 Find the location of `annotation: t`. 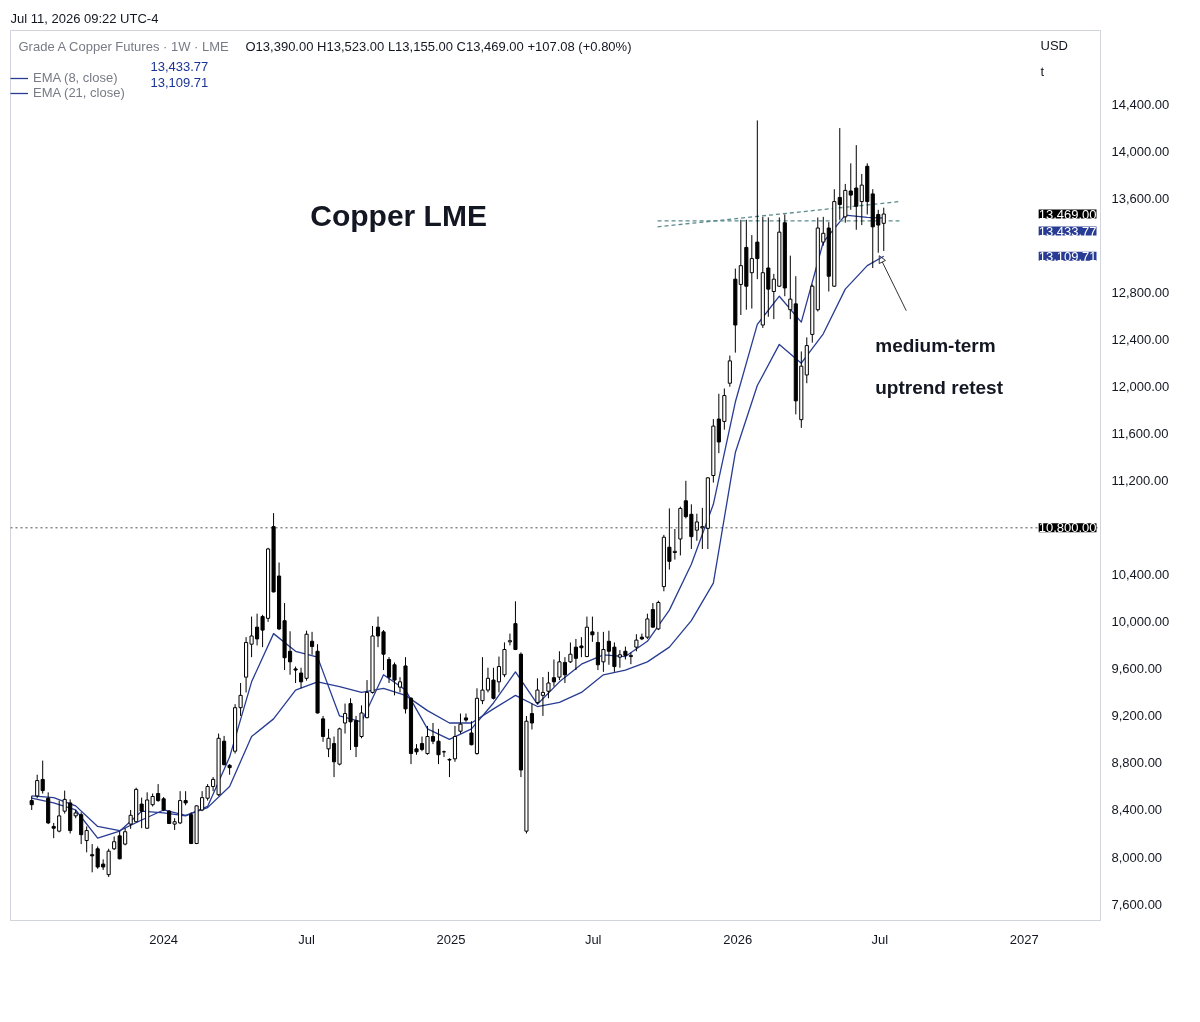

annotation: t is located at coordinates (1042, 71).